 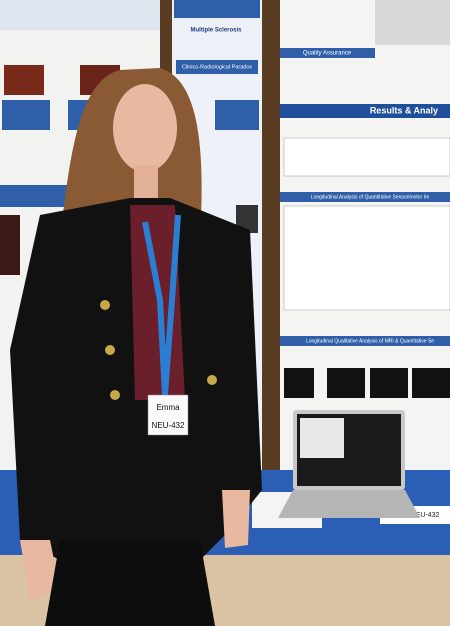 What do you see at coordinates (322, 438) in the screenshot?
I see `laptop-window` at bounding box center [322, 438].